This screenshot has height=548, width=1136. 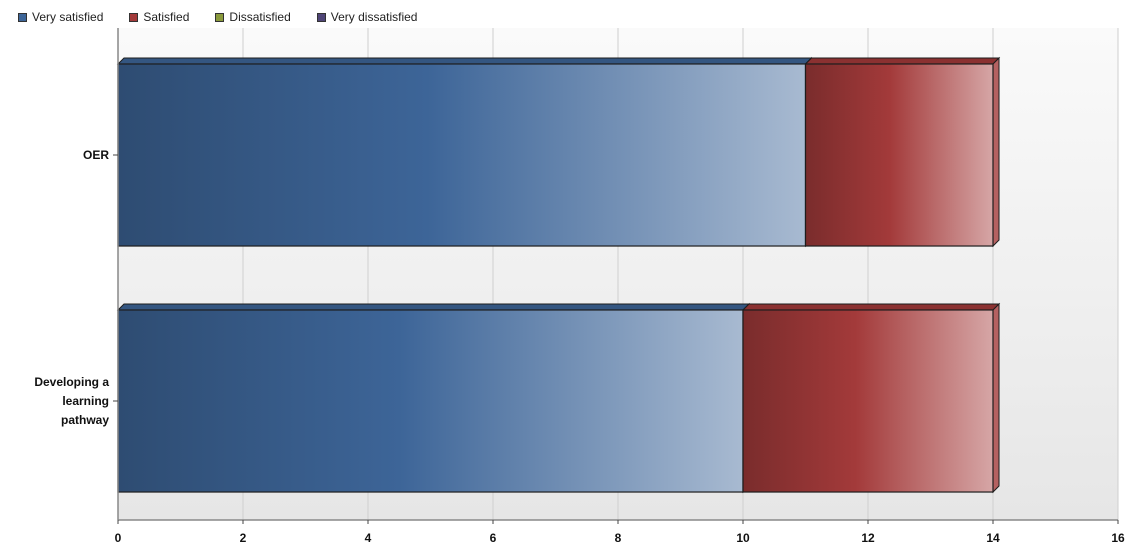 I want to click on x-tick-label: 16, so click(x=1118, y=538).